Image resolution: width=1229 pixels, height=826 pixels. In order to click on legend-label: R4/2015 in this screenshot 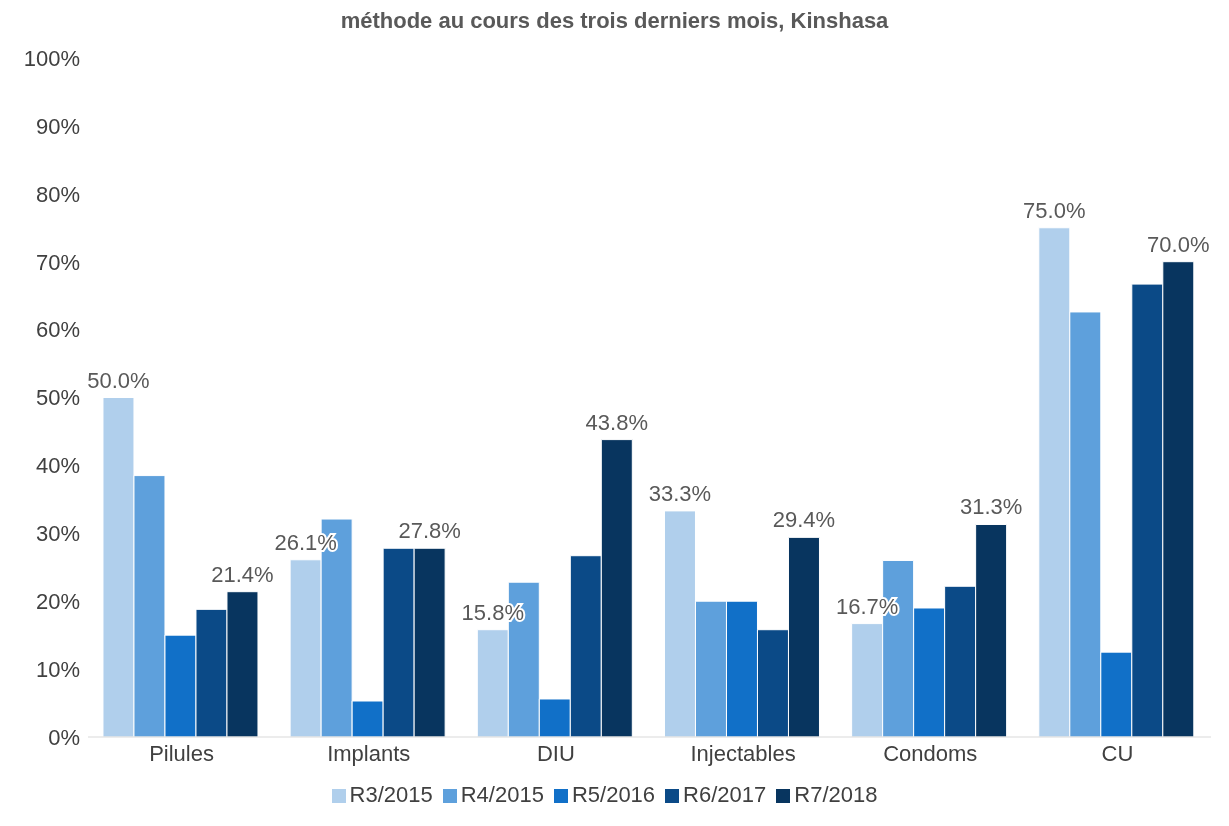, I will do `click(502, 794)`.